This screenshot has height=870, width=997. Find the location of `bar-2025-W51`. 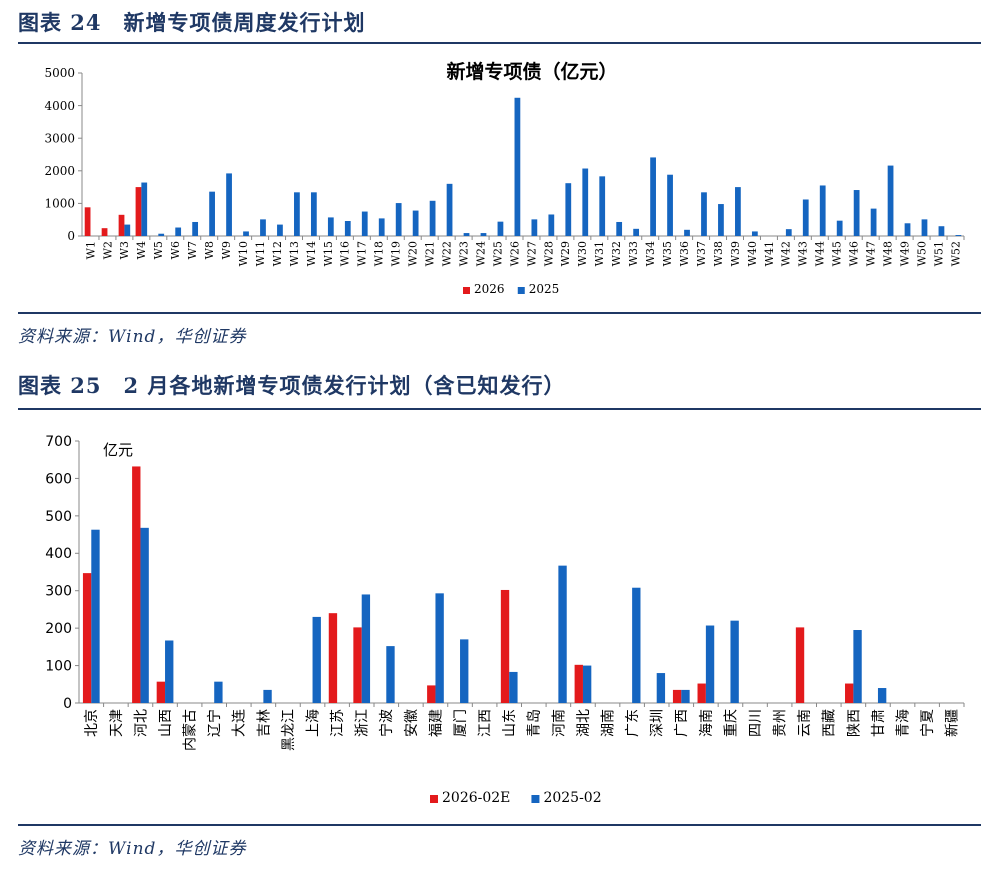

bar-2025-W51 is located at coordinates (941, 231).